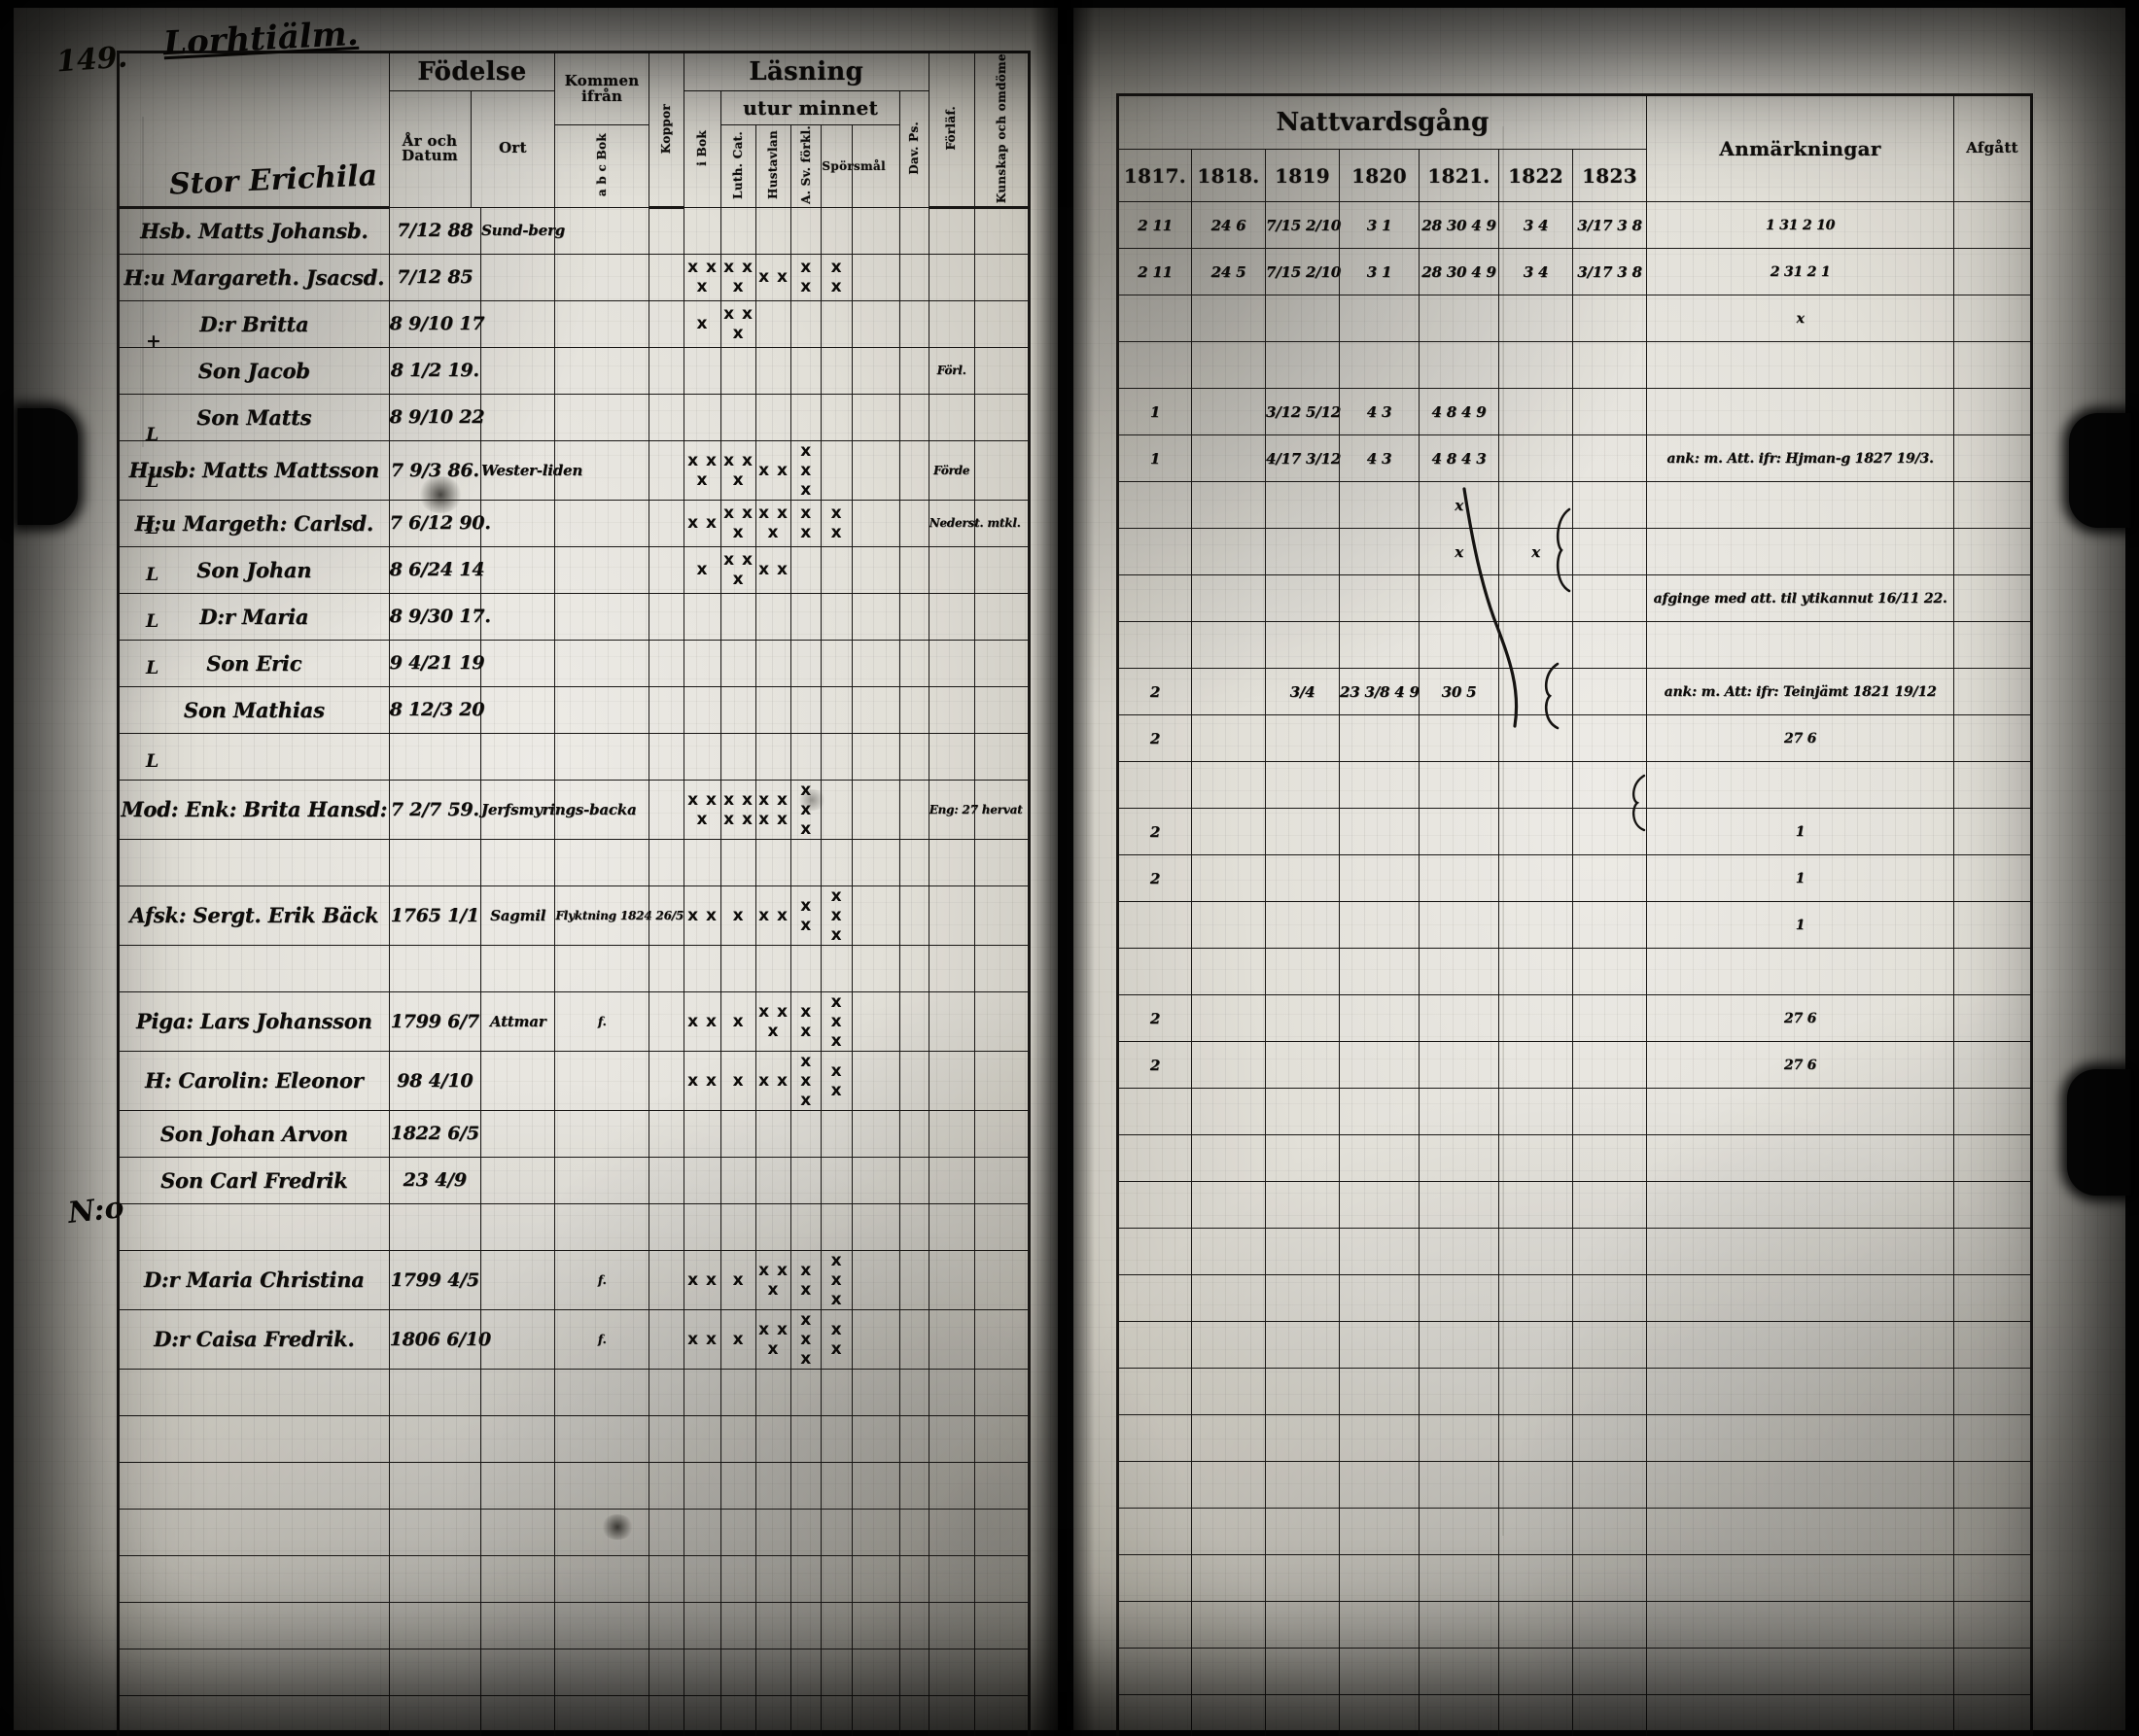  What do you see at coordinates (806, 810) in the screenshot?
I see `cell-hustavlan: x x x` at bounding box center [806, 810].